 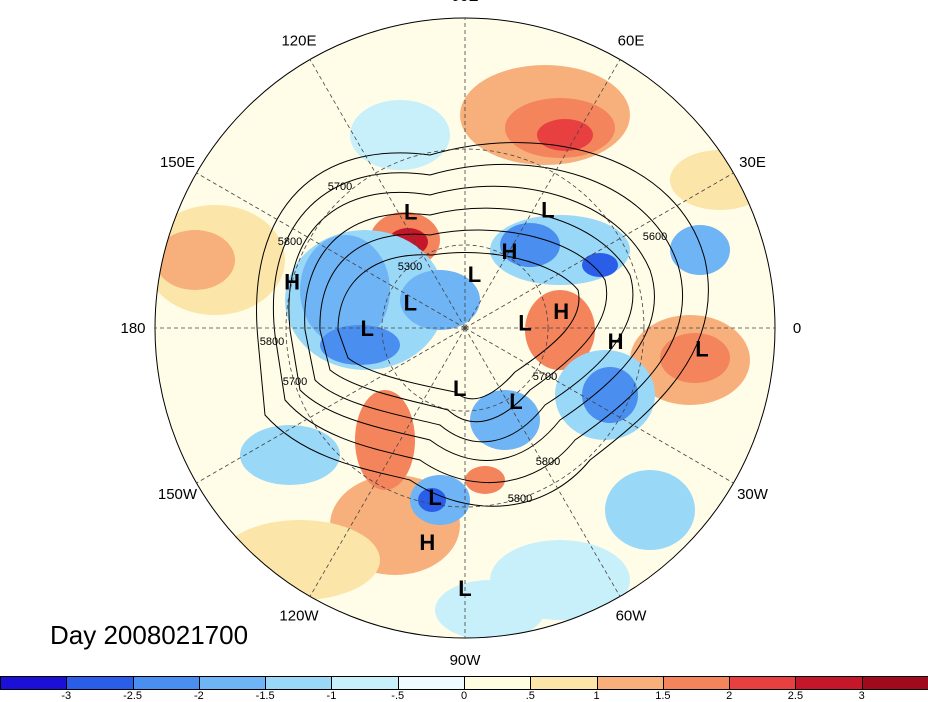 What do you see at coordinates (752, 162) in the screenshot?
I see `longitude-label: 30E` at bounding box center [752, 162].